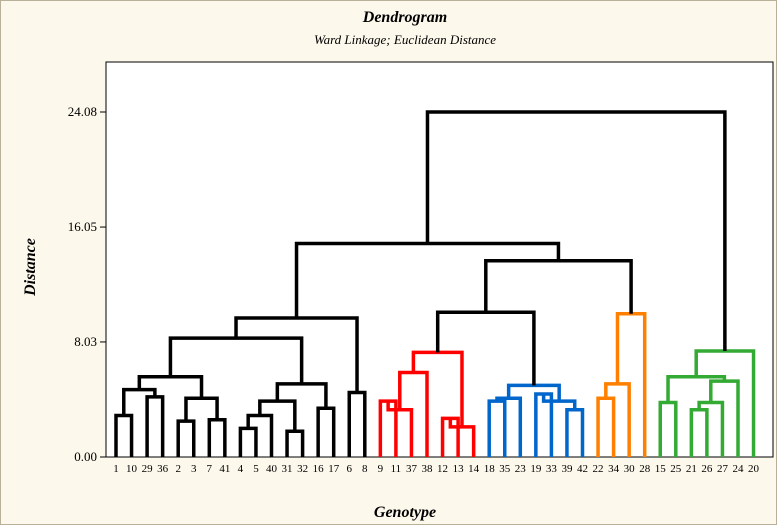 Image resolution: width=777 pixels, height=525 pixels. I want to click on leaf-label: 36, so click(163, 469).